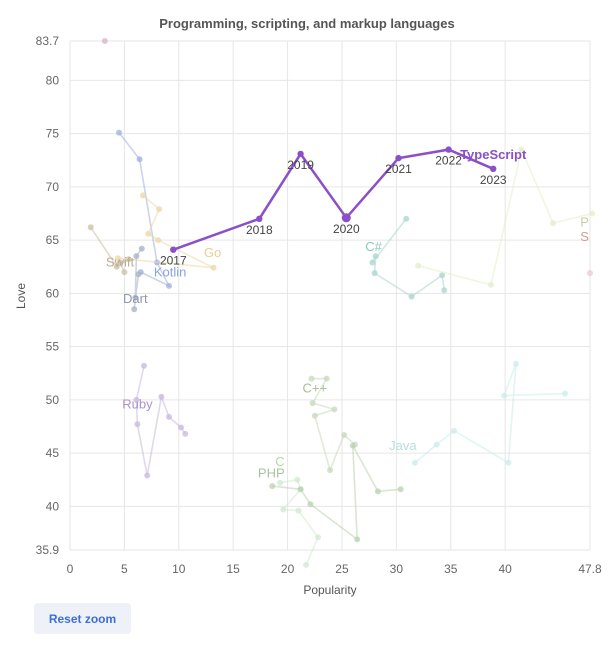 The height and width of the screenshot is (650, 615). I want to click on series-15-point, so click(590, 273).